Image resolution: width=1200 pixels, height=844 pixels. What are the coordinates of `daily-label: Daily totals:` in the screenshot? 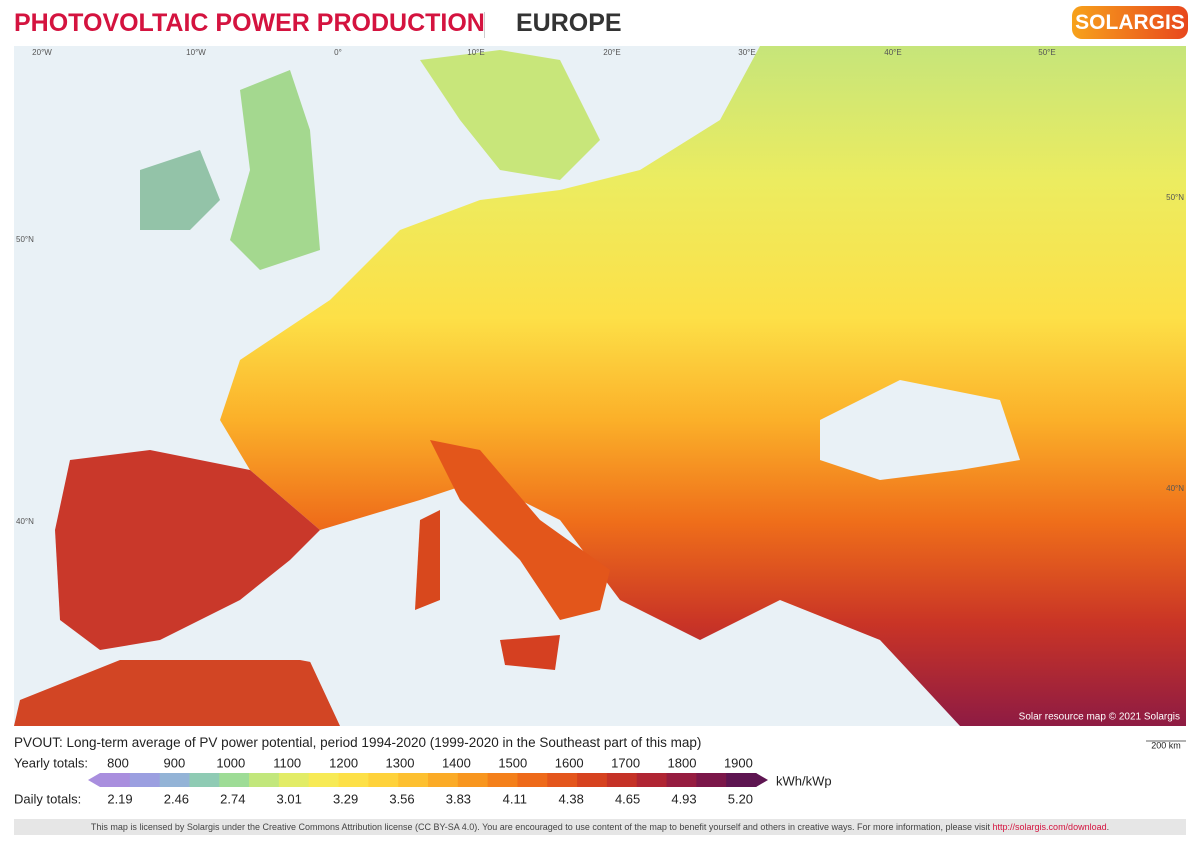 It's located at (47, 798).